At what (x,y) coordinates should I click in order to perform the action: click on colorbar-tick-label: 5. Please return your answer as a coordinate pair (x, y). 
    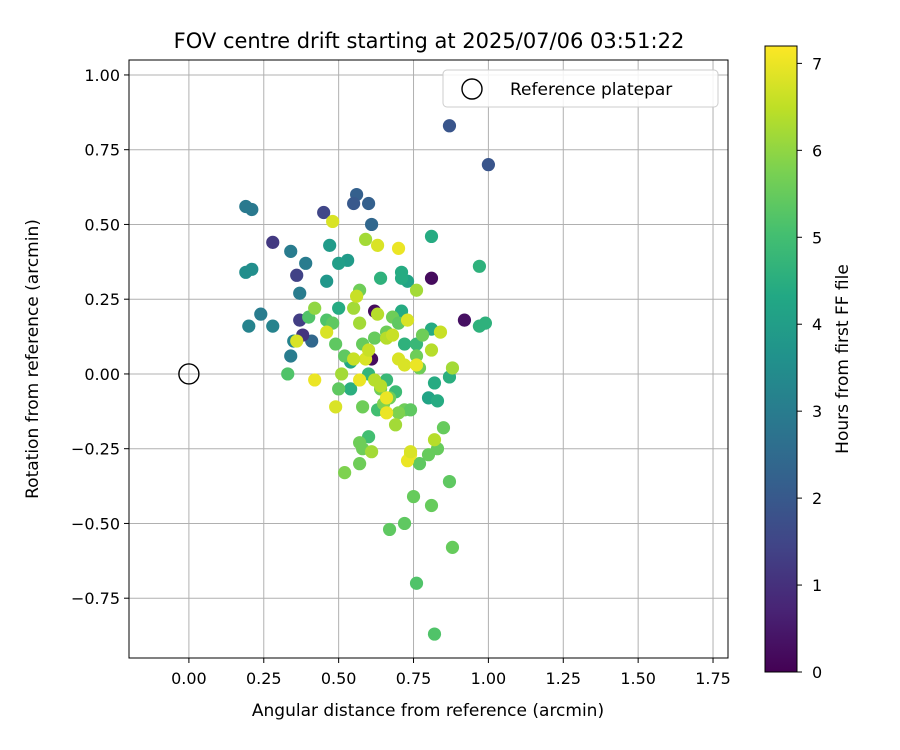
    Looking at the image, I should click on (817, 237).